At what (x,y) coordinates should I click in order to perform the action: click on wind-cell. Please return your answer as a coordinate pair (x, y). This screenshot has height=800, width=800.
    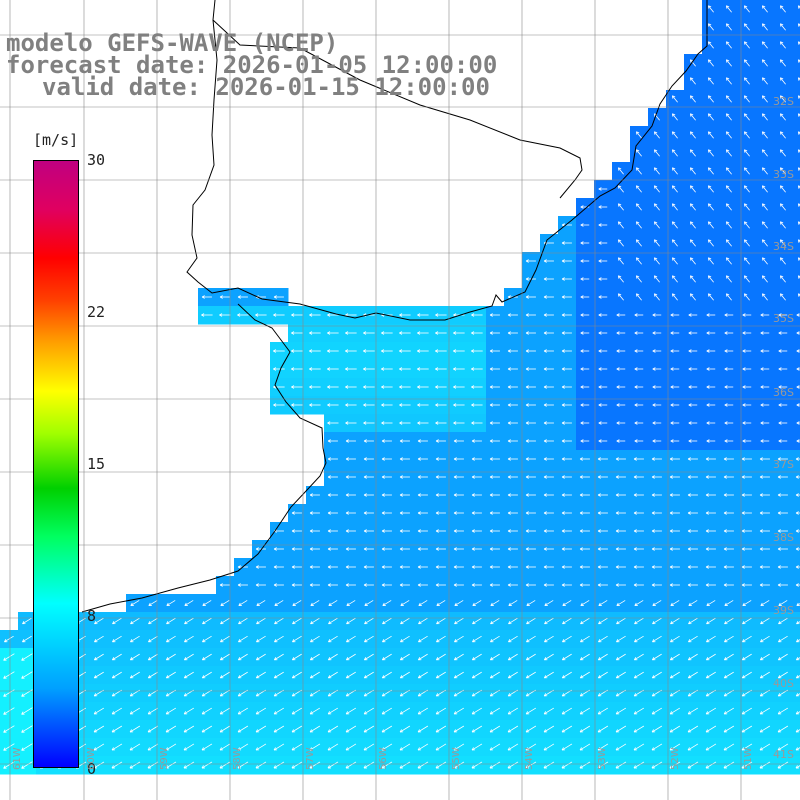
    Looking at the image, I should click on (796, 711).